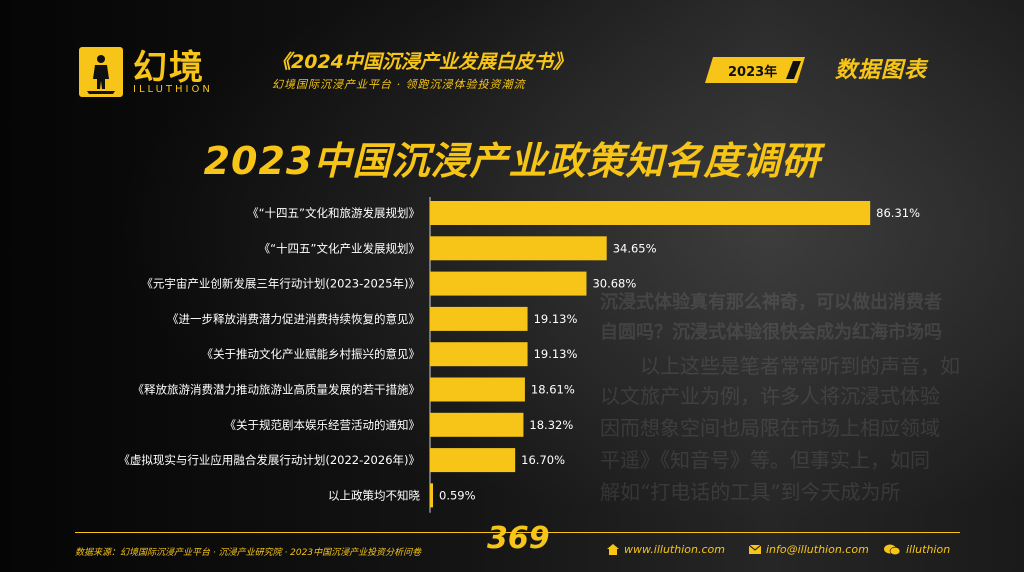  What do you see at coordinates (928, 549) in the screenshot?
I see `wechat-id: illuthion` at bounding box center [928, 549].